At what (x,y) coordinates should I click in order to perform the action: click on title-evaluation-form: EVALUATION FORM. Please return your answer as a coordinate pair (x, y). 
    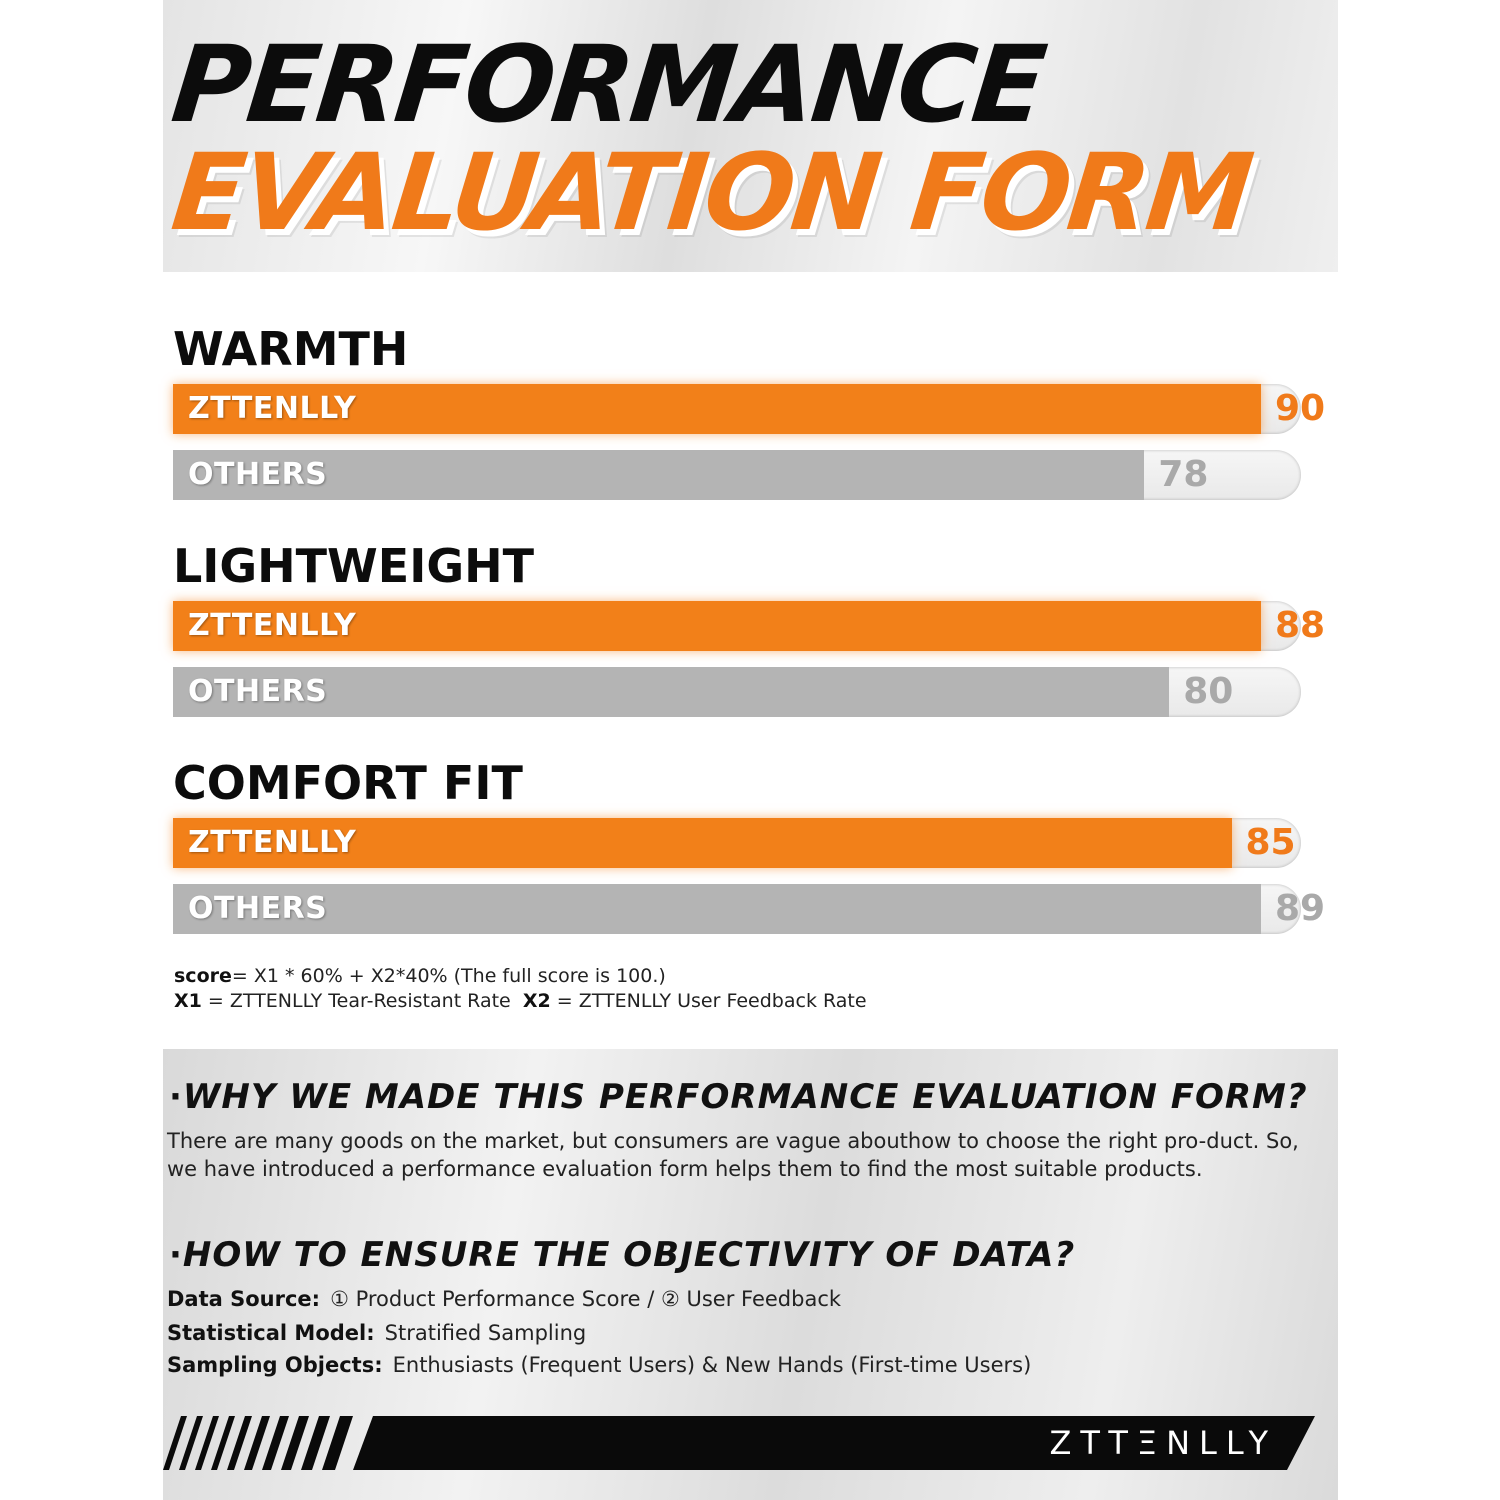
    Looking at the image, I should click on (711, 192).